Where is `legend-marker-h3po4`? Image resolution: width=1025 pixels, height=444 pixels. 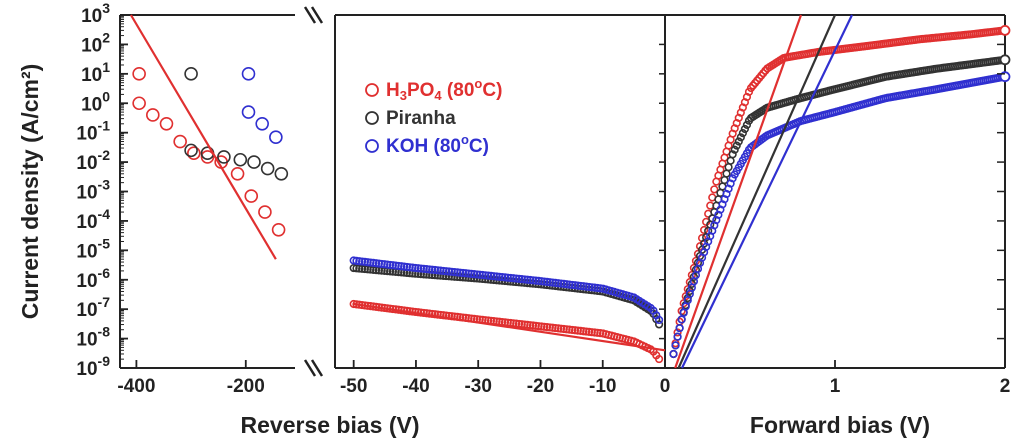 legend-marker-h3po4 is located at coordinates (372, 90).